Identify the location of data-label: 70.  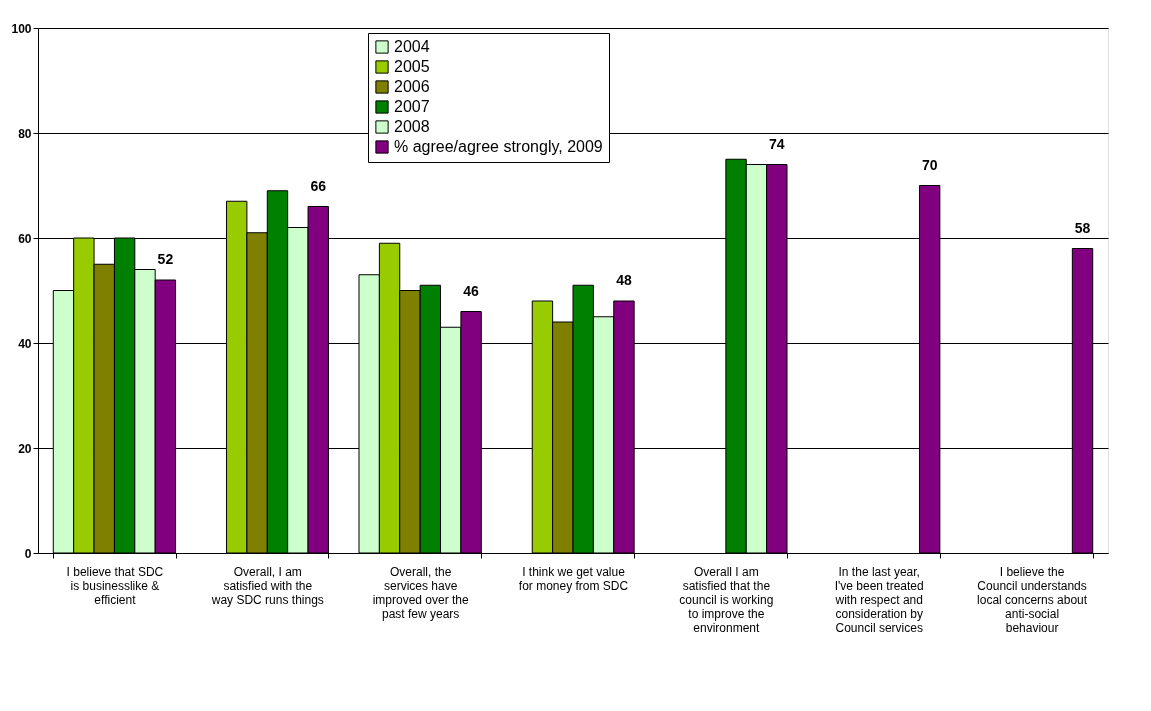
(929, 164).